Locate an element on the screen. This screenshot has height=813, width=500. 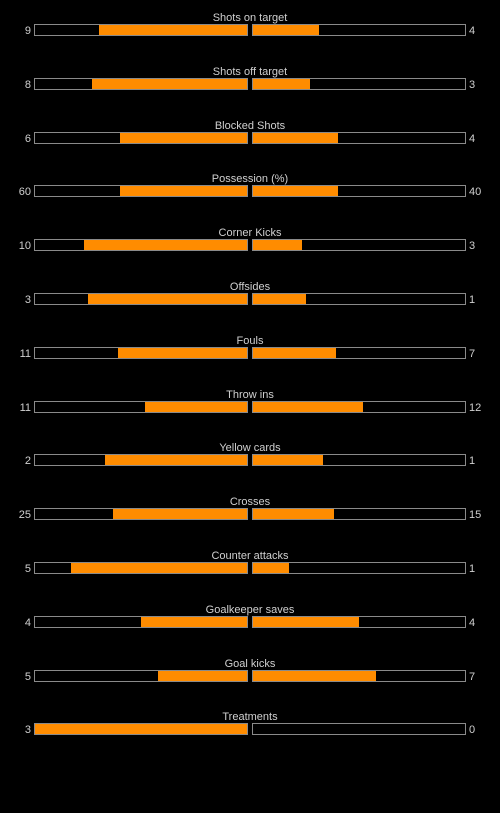
home-value: 9 is located at coordinates (27, 31).